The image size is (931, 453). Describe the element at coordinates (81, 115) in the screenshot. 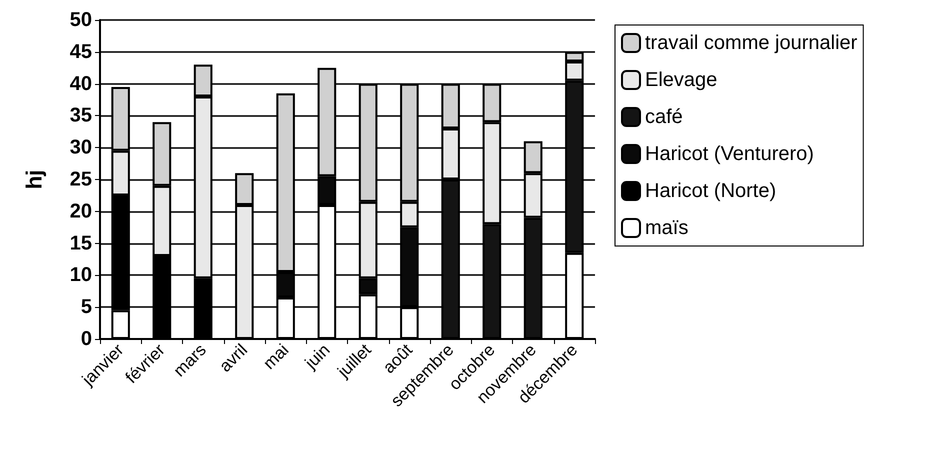

I see `y-tick-label: 35` at that location.